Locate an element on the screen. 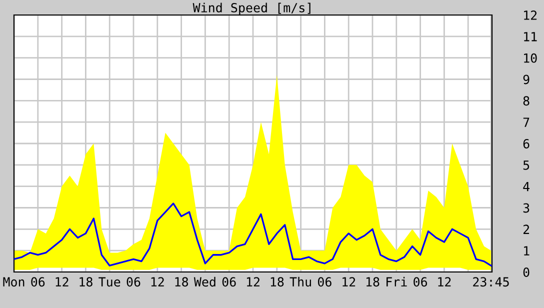 The height and width of the screenshot is (308, 544). y-tick-label: 8 is located at coordinates (526, 101).